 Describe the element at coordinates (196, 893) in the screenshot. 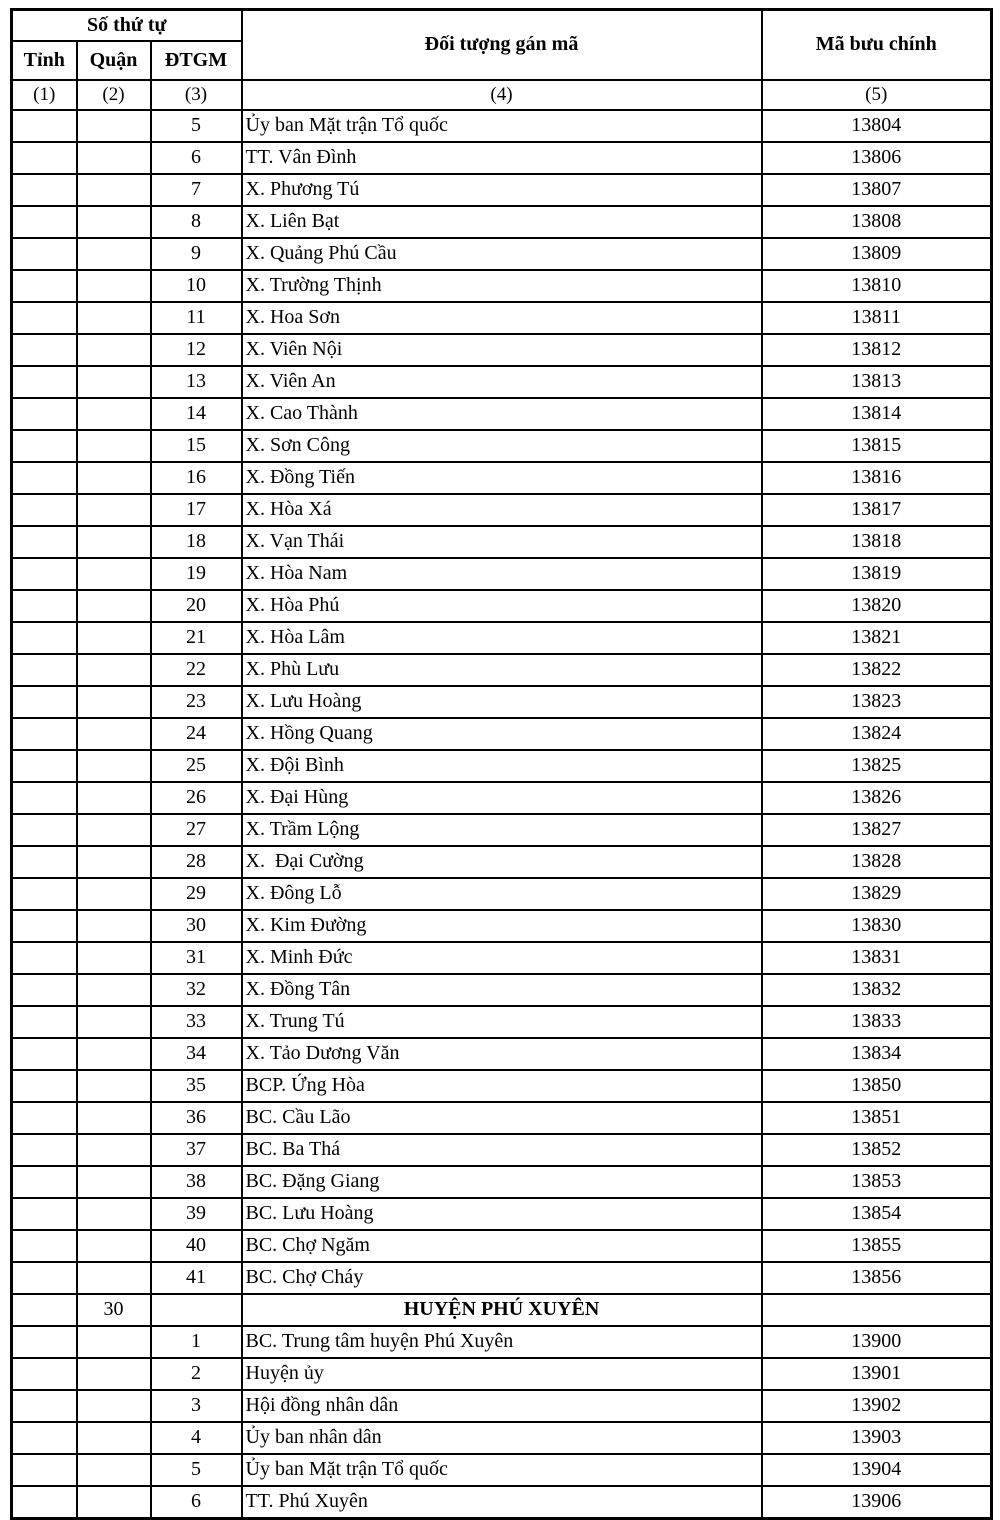

I see `cell-dtgm: 29` at that location.